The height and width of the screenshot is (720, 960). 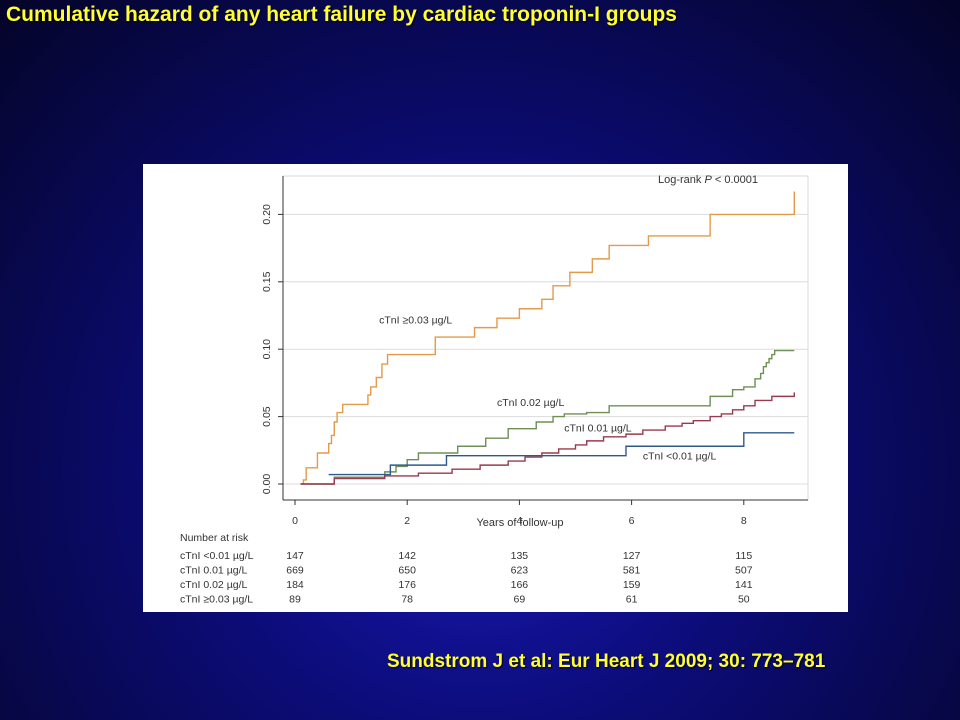 What do you see at coordinates (632, 585) in the screenshot?
I see `risk-cell: 159` at bounding box center [632, 585].